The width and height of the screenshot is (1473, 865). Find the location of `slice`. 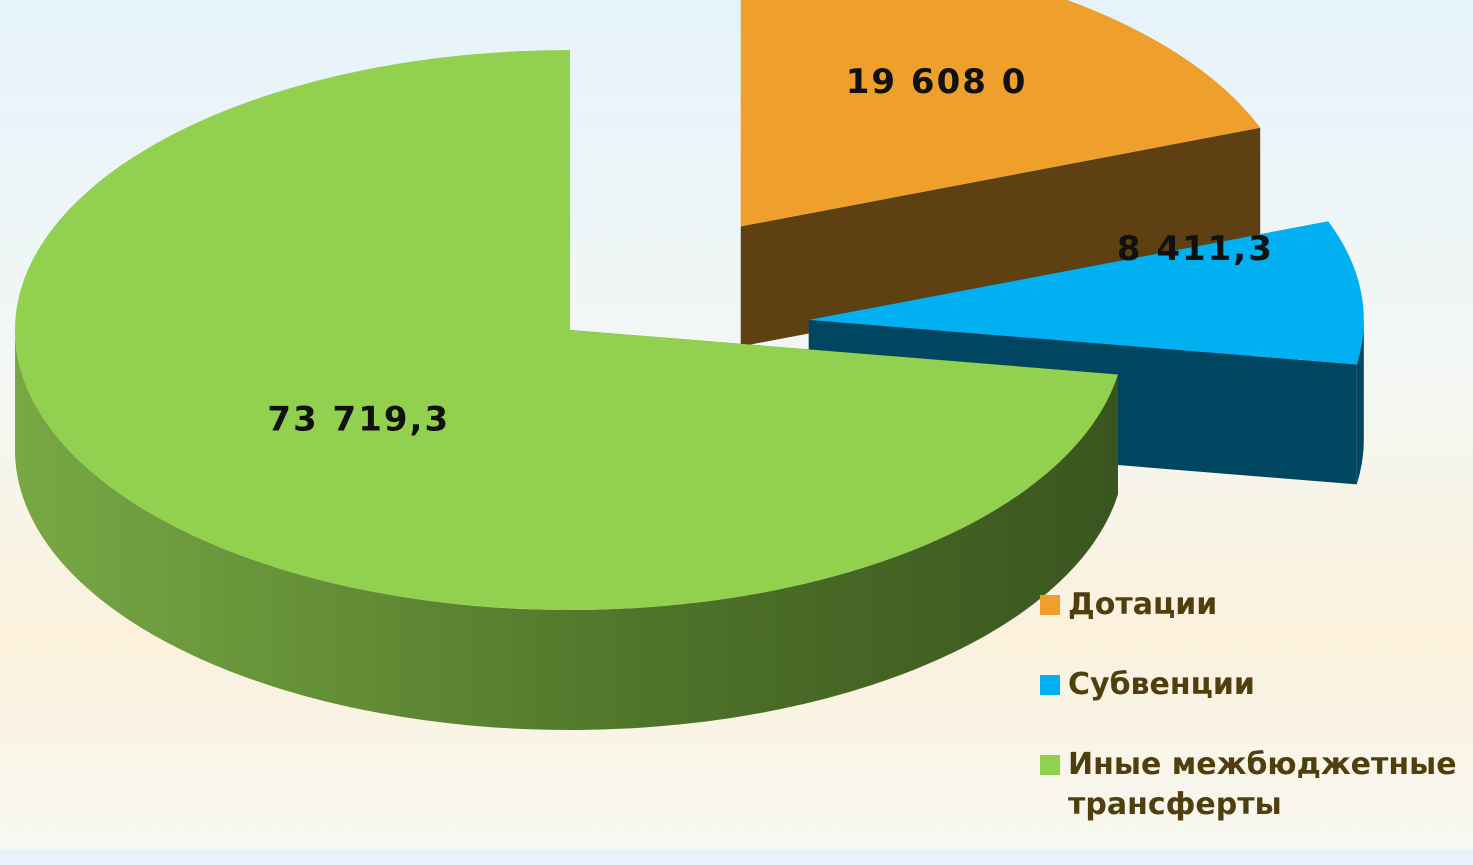

slice is located at coordinates (1000, 173).